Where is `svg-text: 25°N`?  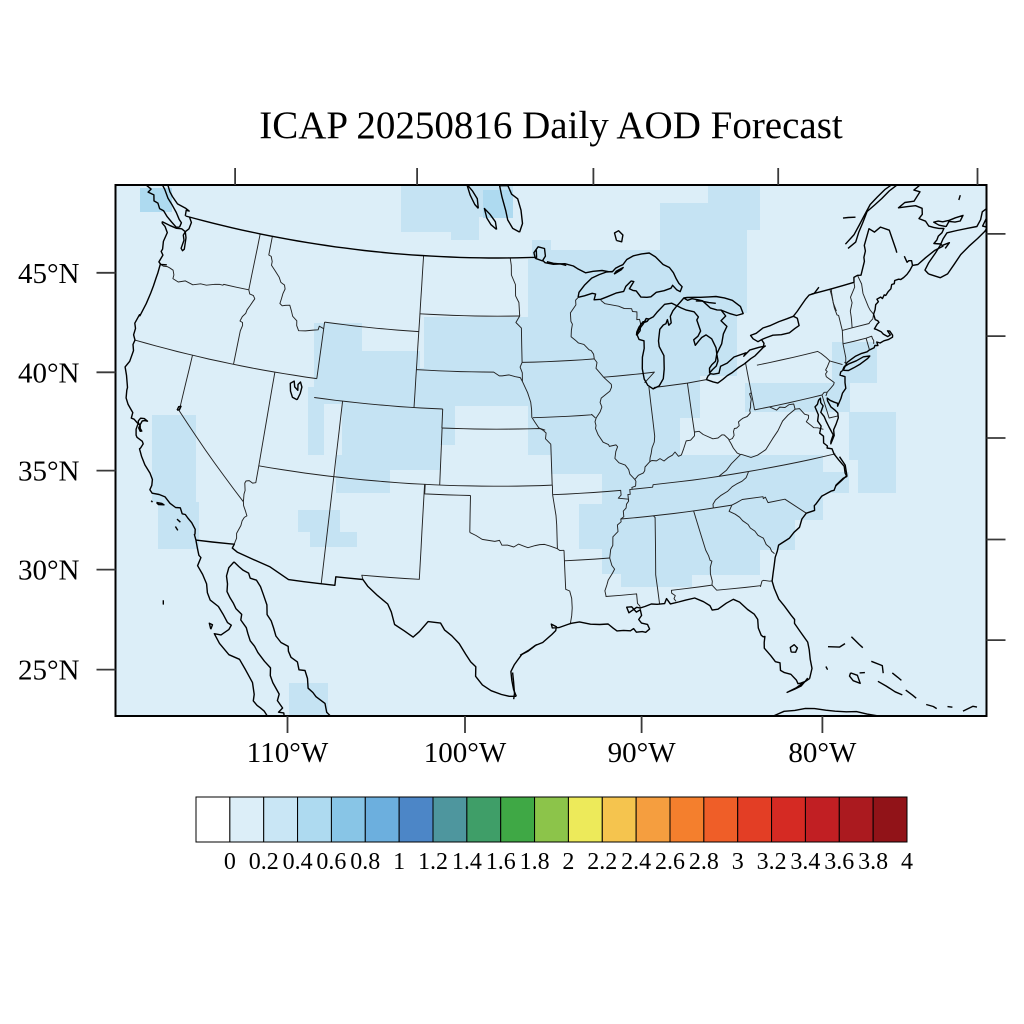
svg-text: 25°N is located at coordinates (49, 671).